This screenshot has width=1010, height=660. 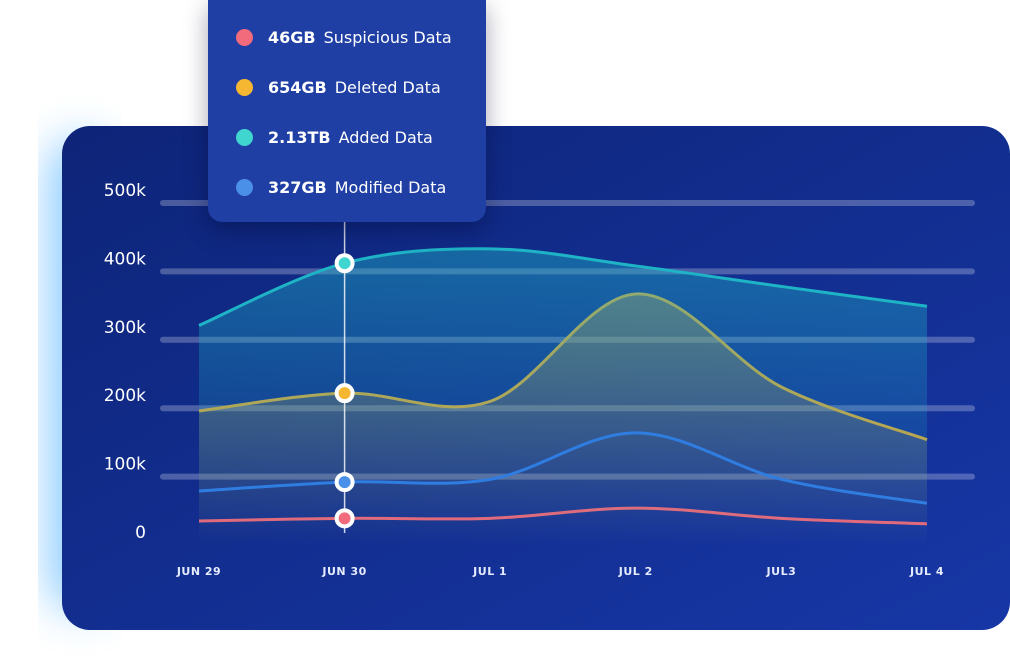 I want to click on y-tick-label: 400k, so click(x=125, y=259).